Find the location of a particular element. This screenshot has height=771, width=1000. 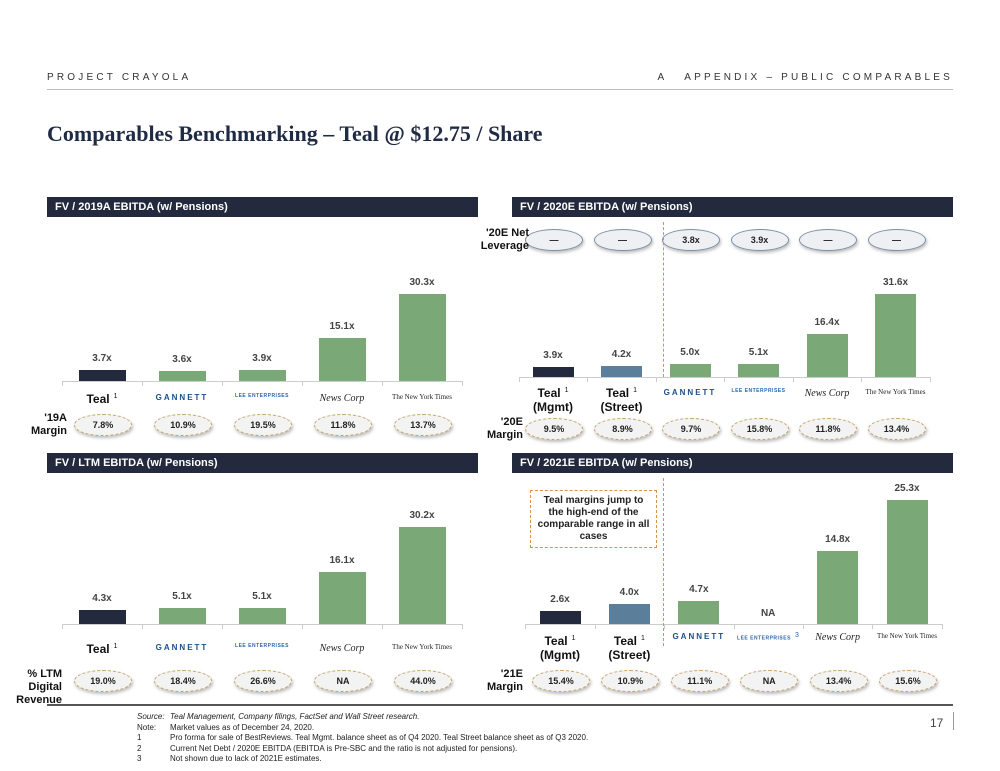

margin-badge: 15.8% is located at coordinates (759, 429).